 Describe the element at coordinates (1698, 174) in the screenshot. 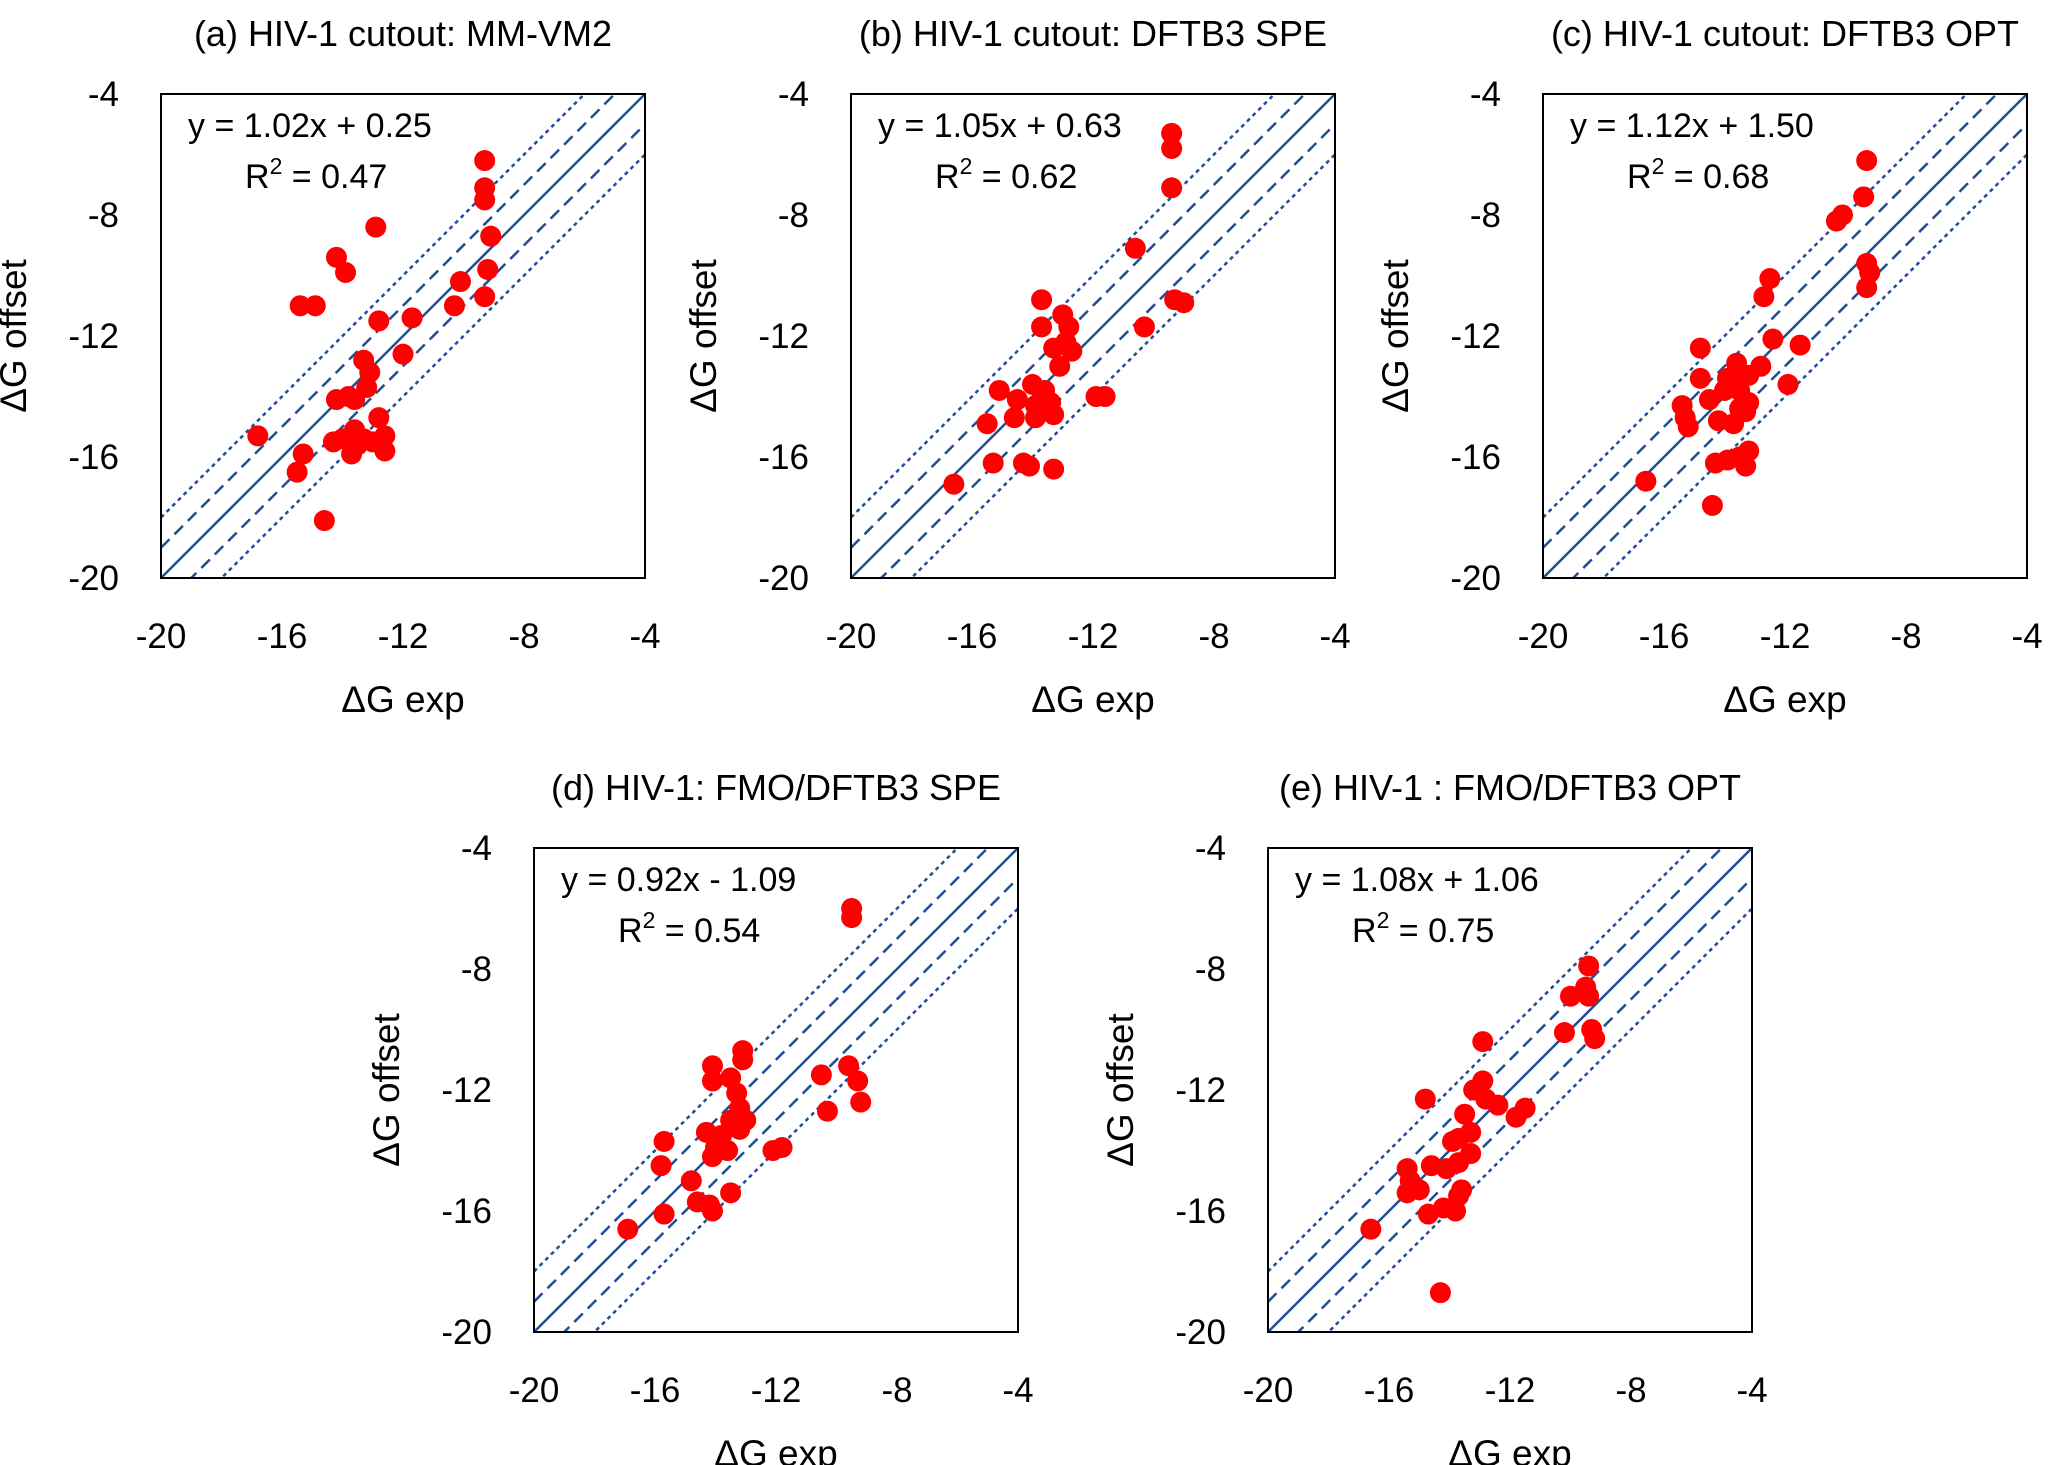

I see `r-squared-label: R2 = 0.68` at that location.